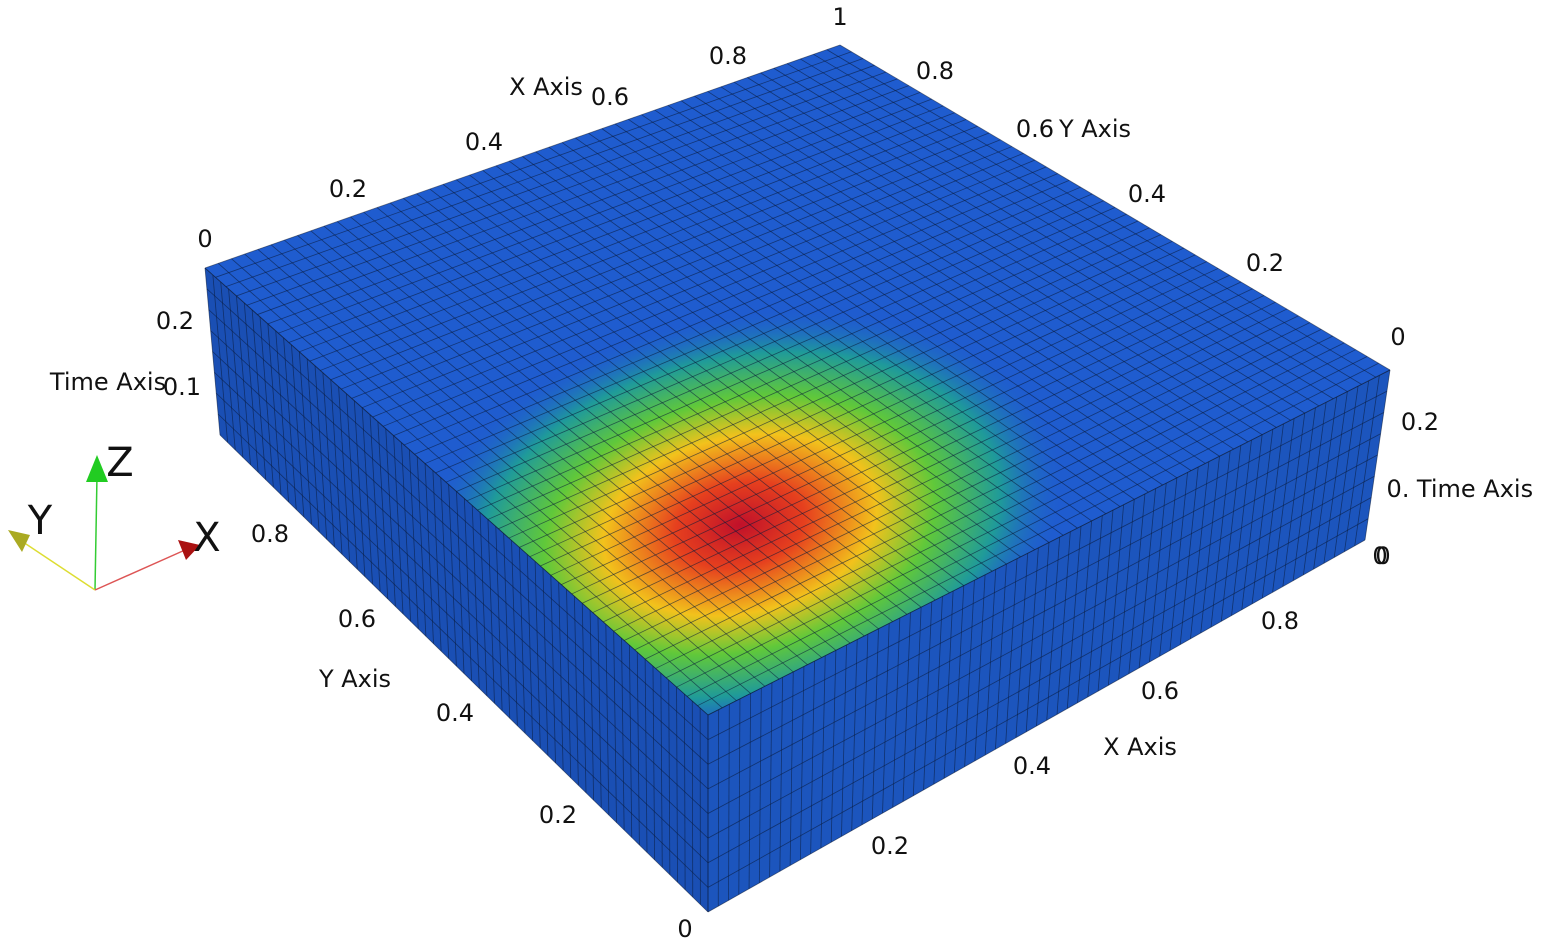 The height and width of the screenshot is (950, 1545). Describe the element at coordinates (206, 538) in the screenshot. I see `orientation-label: X` at that location.